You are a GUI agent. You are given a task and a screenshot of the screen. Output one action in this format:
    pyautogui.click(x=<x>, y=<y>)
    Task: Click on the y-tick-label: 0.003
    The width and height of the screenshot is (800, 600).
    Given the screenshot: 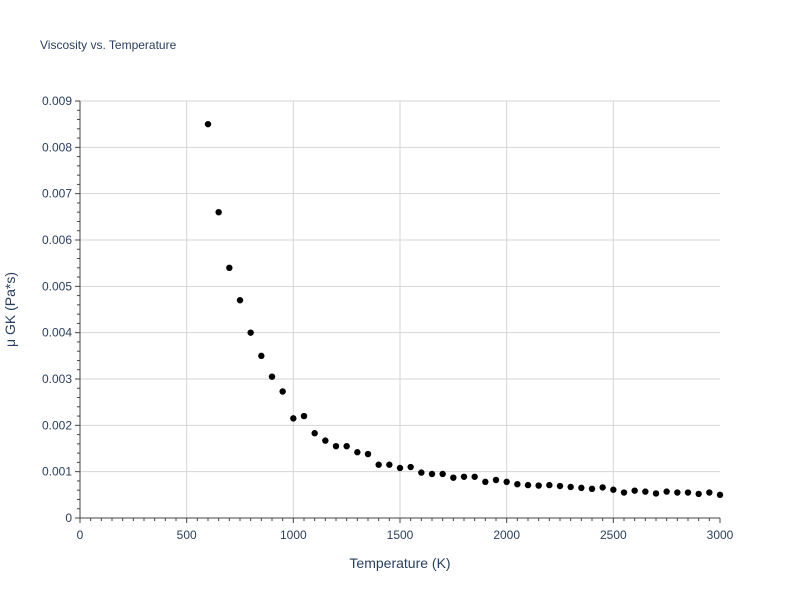 What is the action you would take?
    pyautogui.click(x=57, y=379)
    